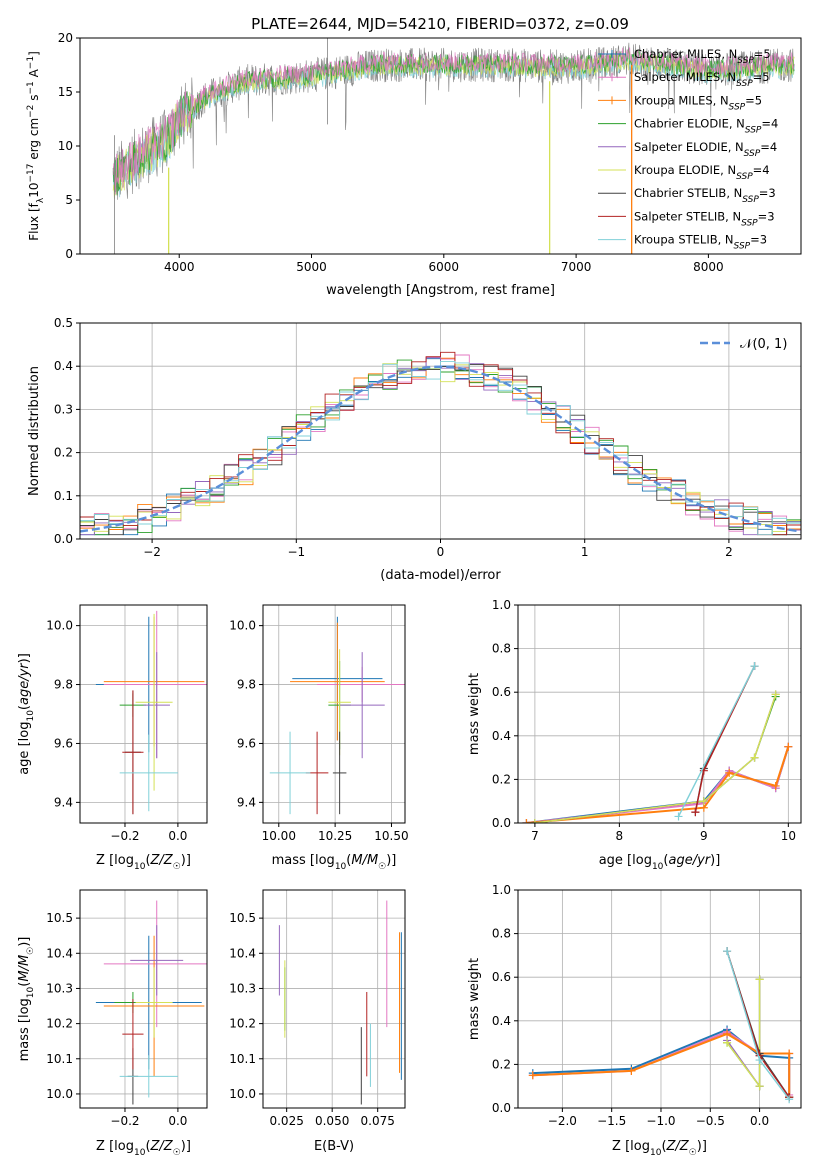 The height and width of the screenshot is (1170, 819). Describe the element at coordinates (576, 267) in the screenshot. I see `x-tick-label: 7000` at that location.